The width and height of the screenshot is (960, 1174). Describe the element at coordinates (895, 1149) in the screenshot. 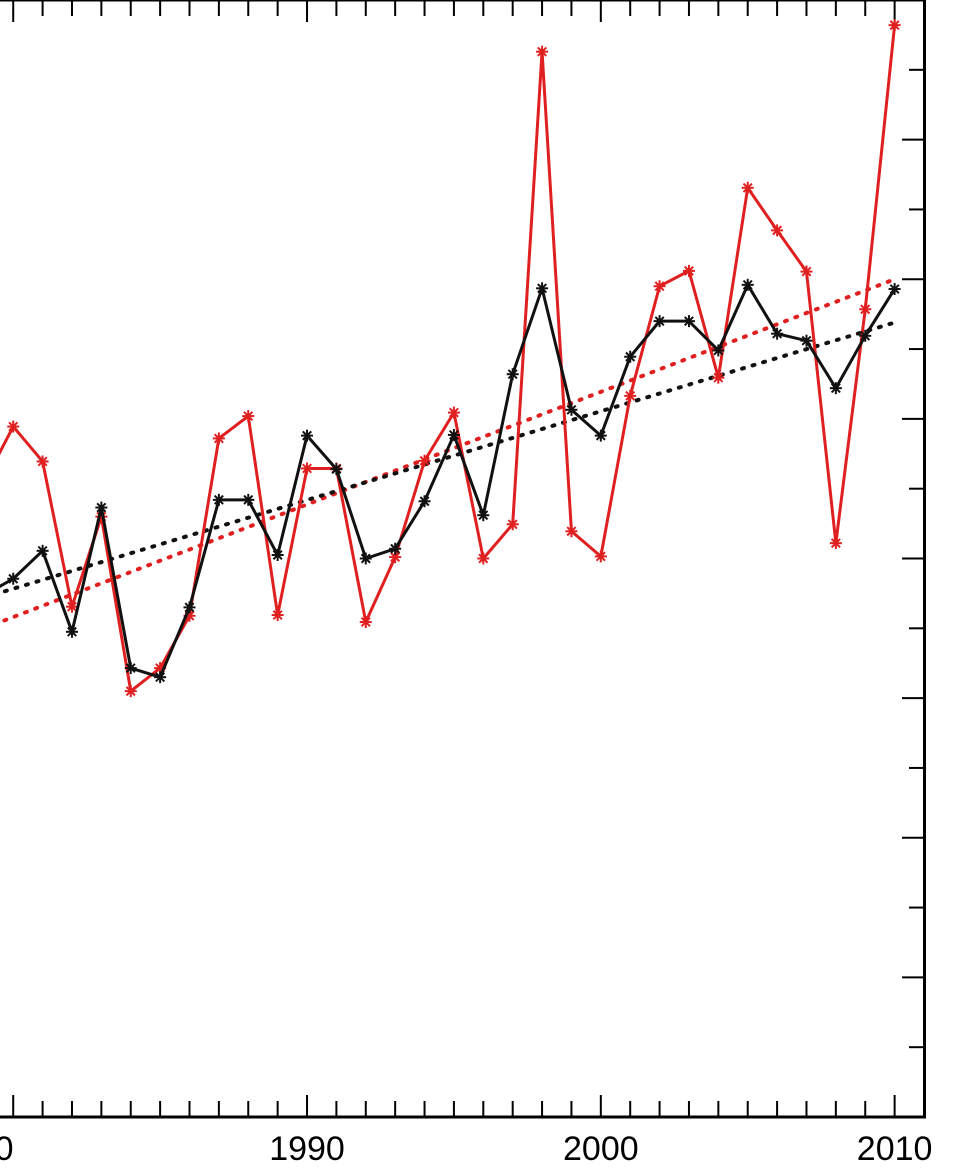

I see `x-tick-label: 2010` at that location.